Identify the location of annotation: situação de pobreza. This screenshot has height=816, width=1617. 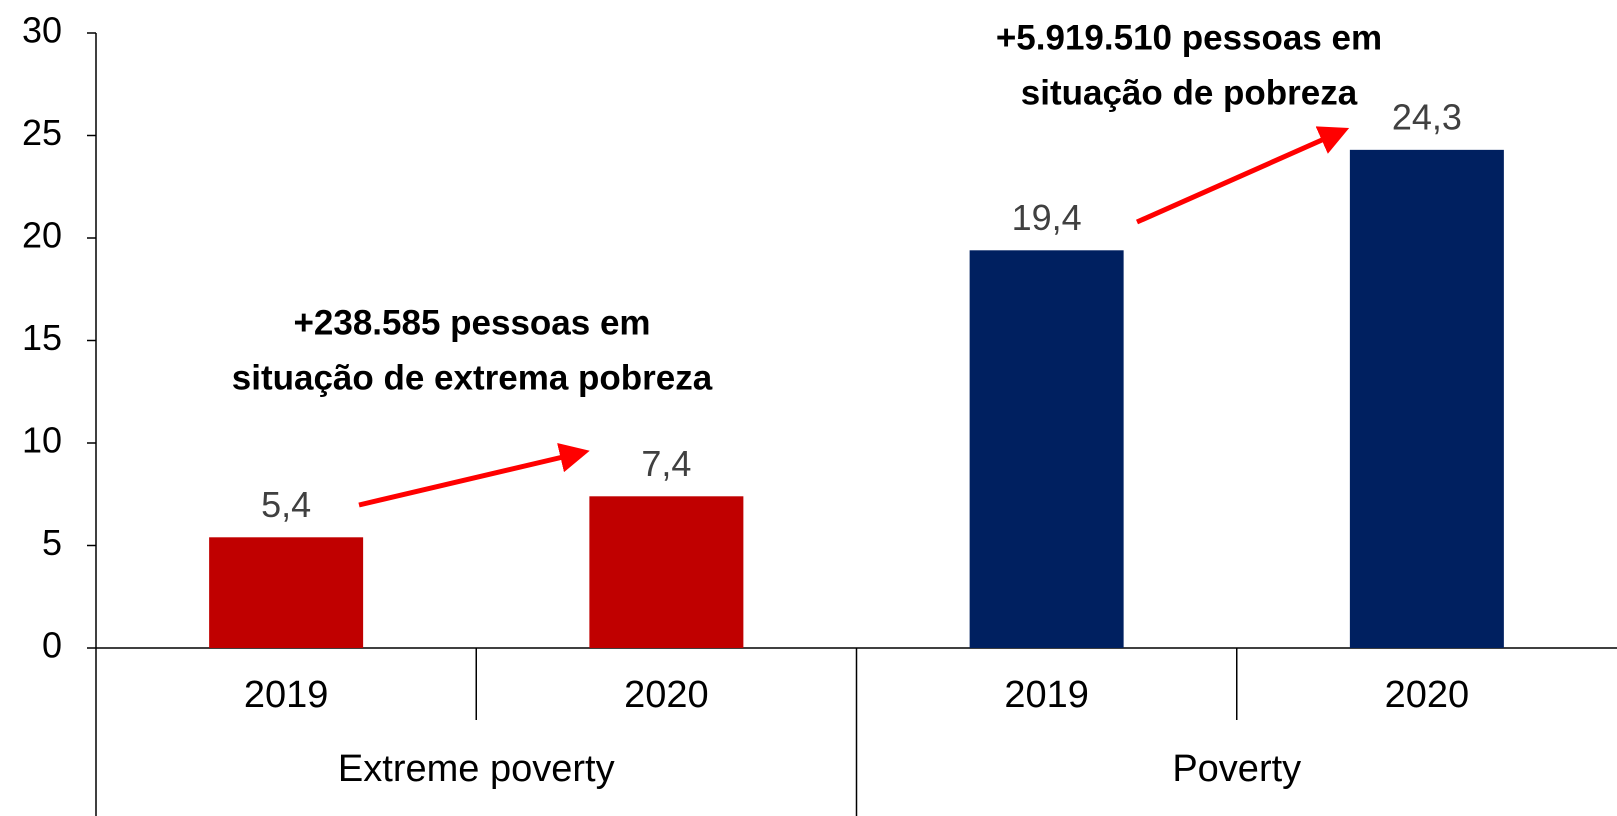
(1189, 92).